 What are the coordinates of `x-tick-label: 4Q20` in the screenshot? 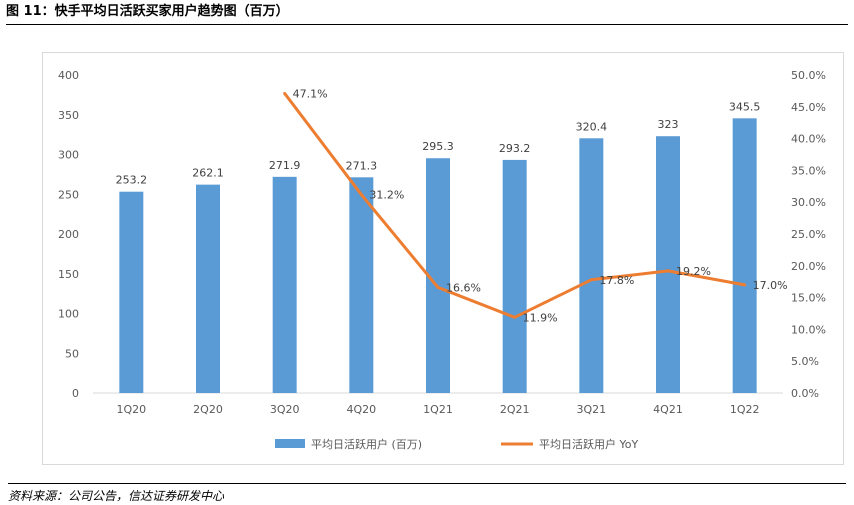 It's located at (362, 409).